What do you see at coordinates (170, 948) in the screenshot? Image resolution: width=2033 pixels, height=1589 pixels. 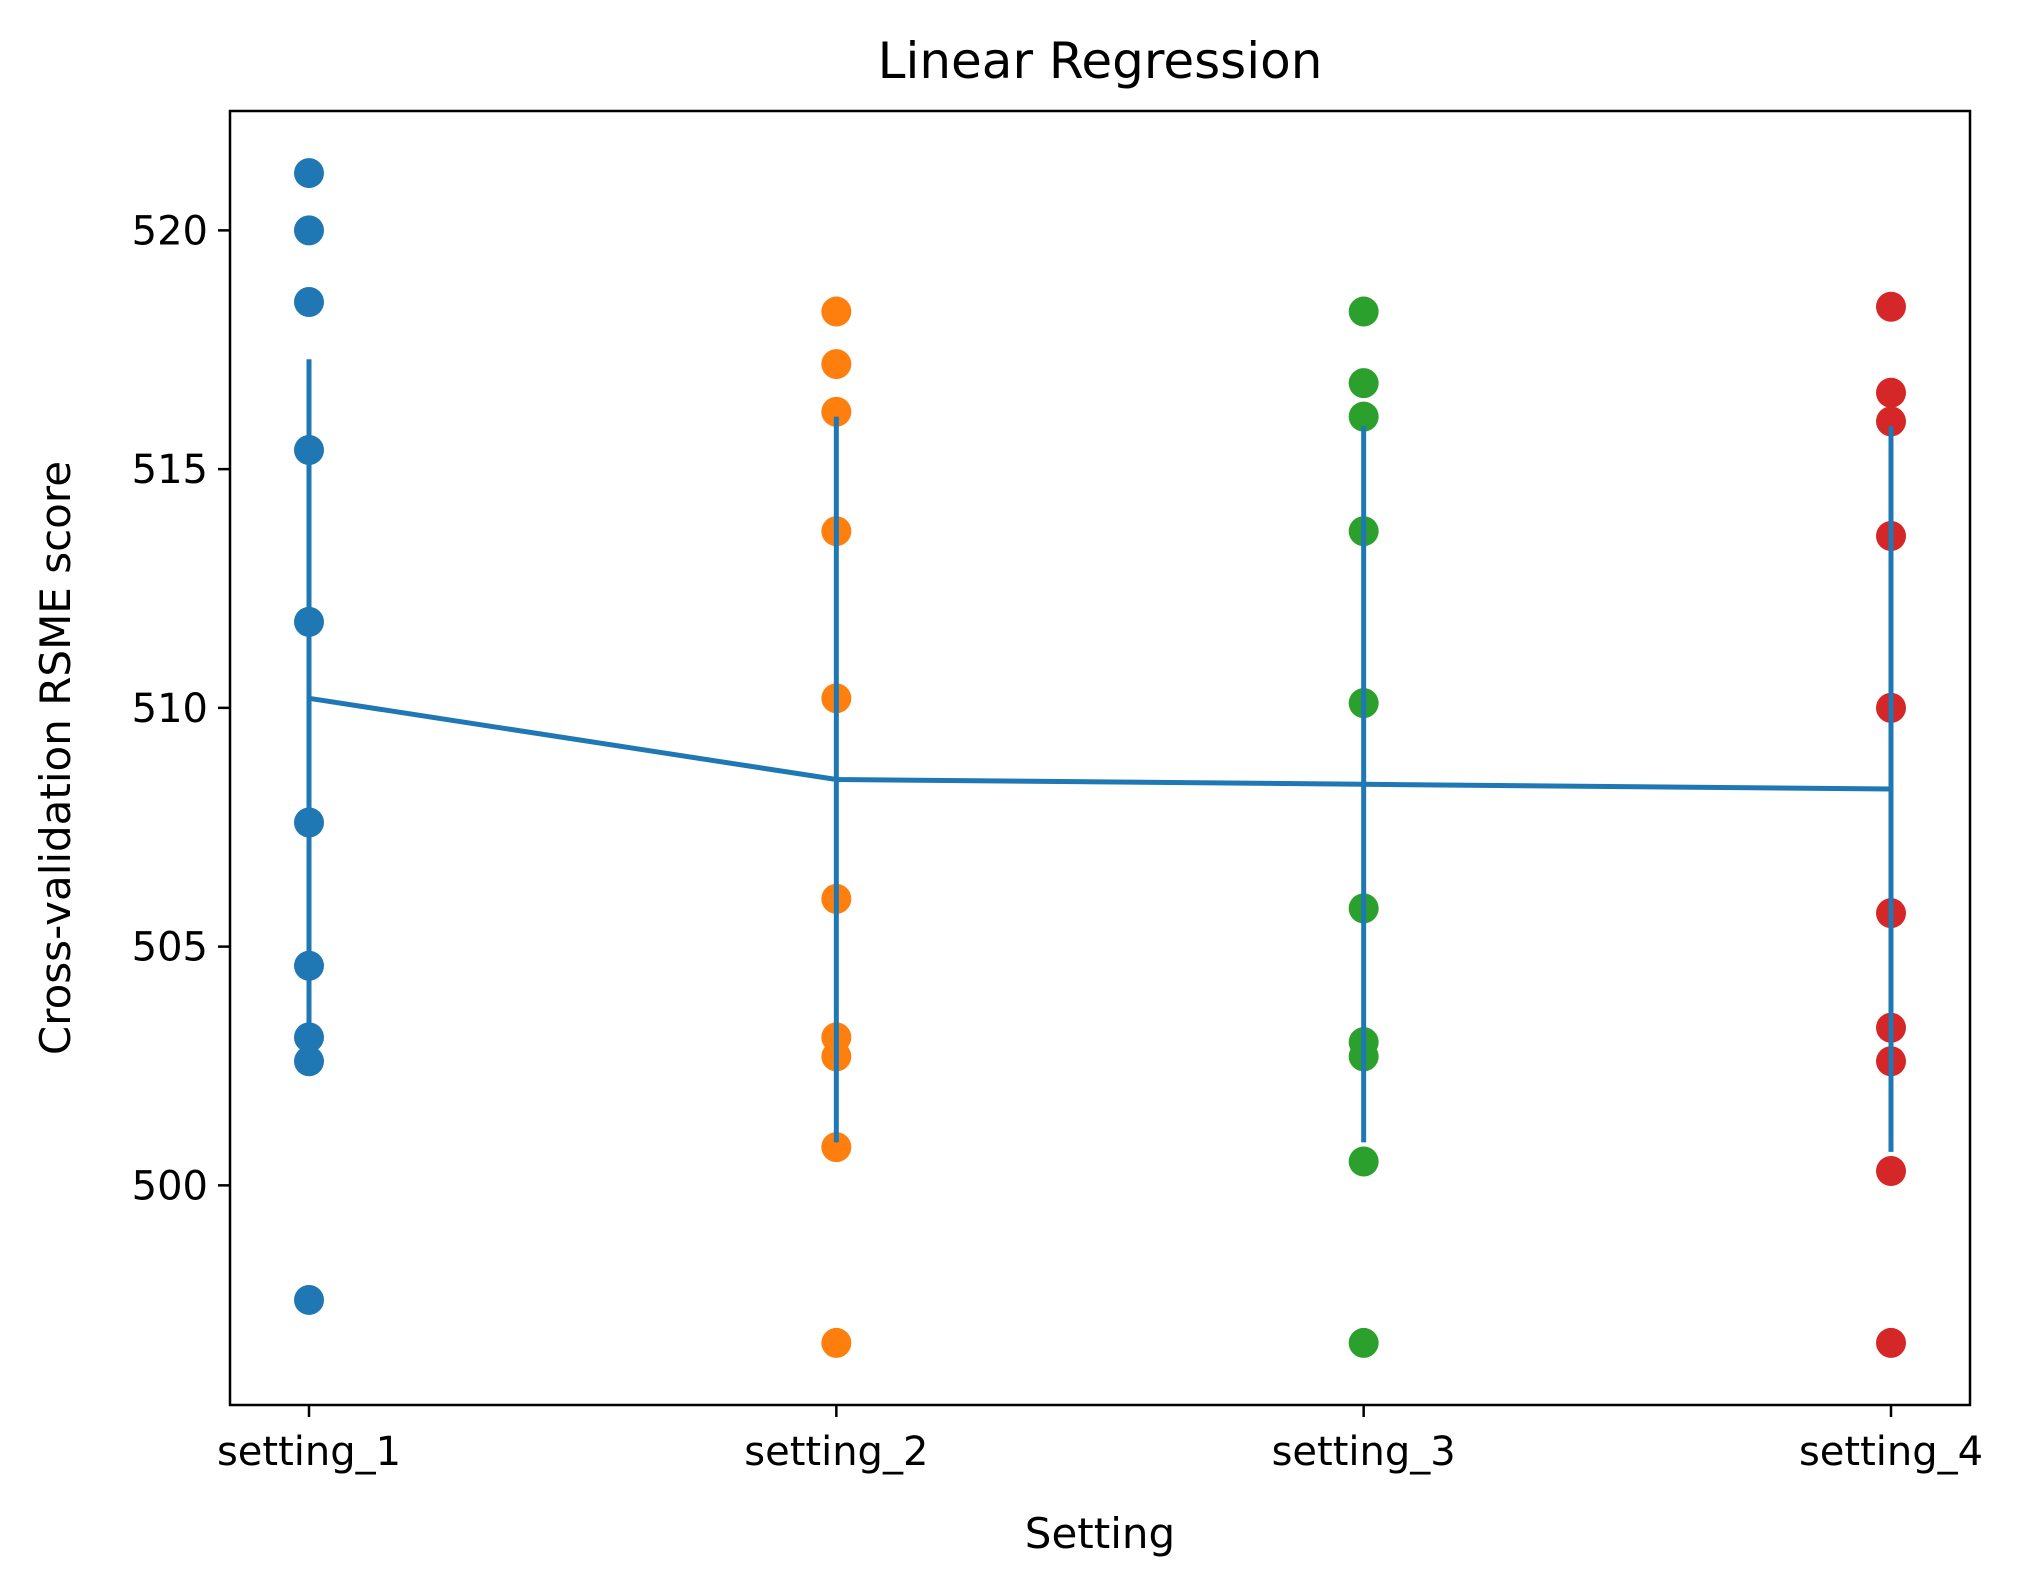 I see `y-tick-label: 505` at bounding box center [170, 948].